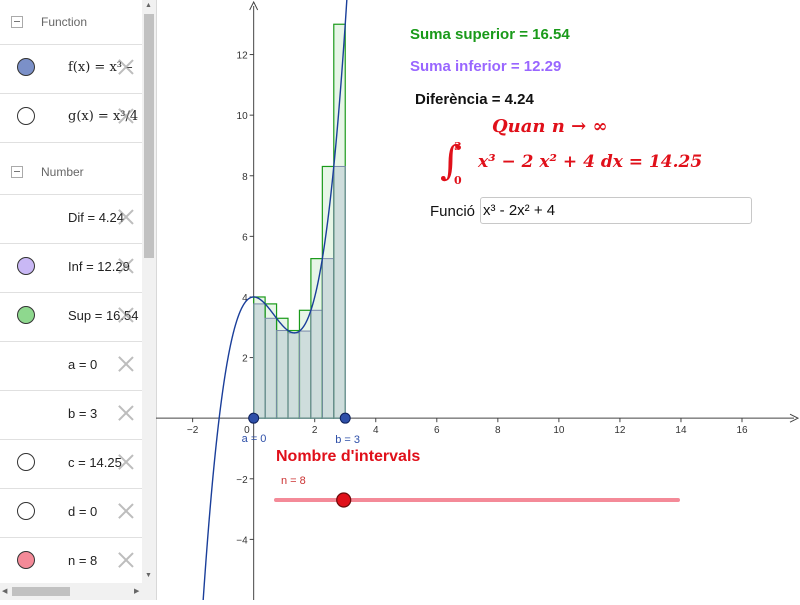  Describe the element at coordinates (242, 480) in the screenshot. I see `y-tick-label: −2` at that location.